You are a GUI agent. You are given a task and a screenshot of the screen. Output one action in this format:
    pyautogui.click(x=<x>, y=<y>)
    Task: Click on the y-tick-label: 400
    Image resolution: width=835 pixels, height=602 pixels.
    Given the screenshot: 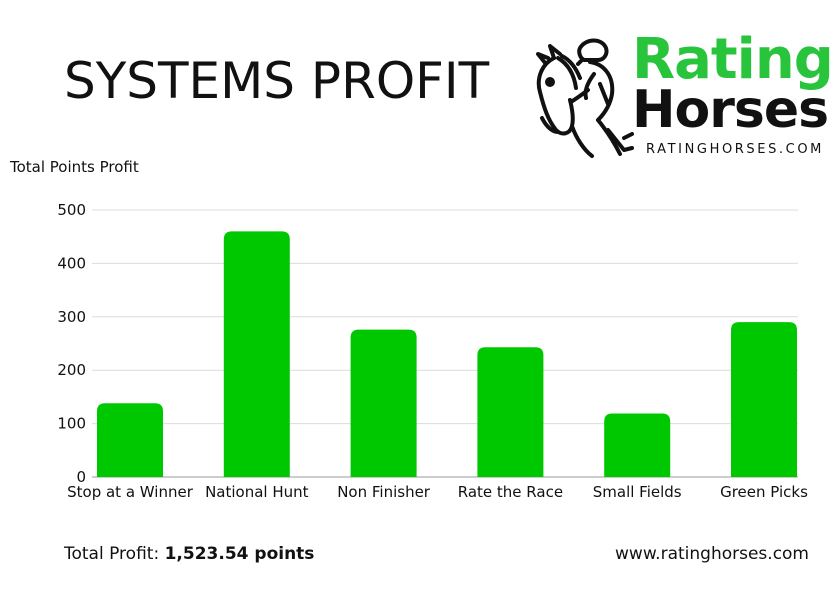 What is the action you would take?
    pyautogui.click(x=71, y=263)
    